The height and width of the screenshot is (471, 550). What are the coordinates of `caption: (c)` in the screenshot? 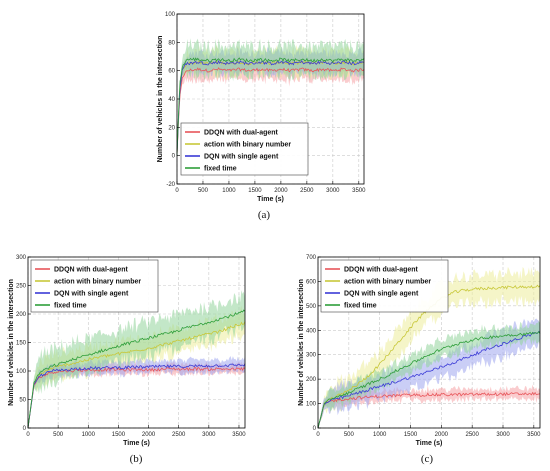 It's located at (427, 459).